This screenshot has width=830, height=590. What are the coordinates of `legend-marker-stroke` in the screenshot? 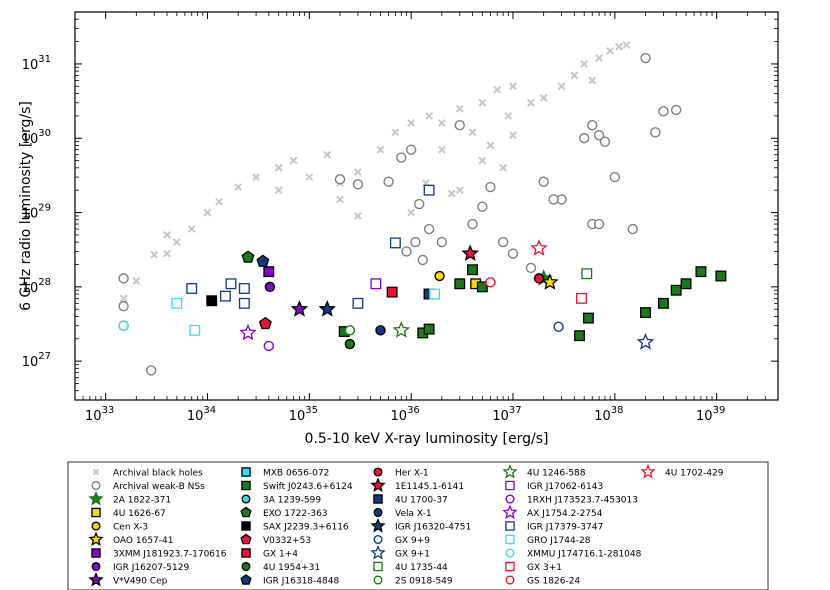 It's located at (96, 472).